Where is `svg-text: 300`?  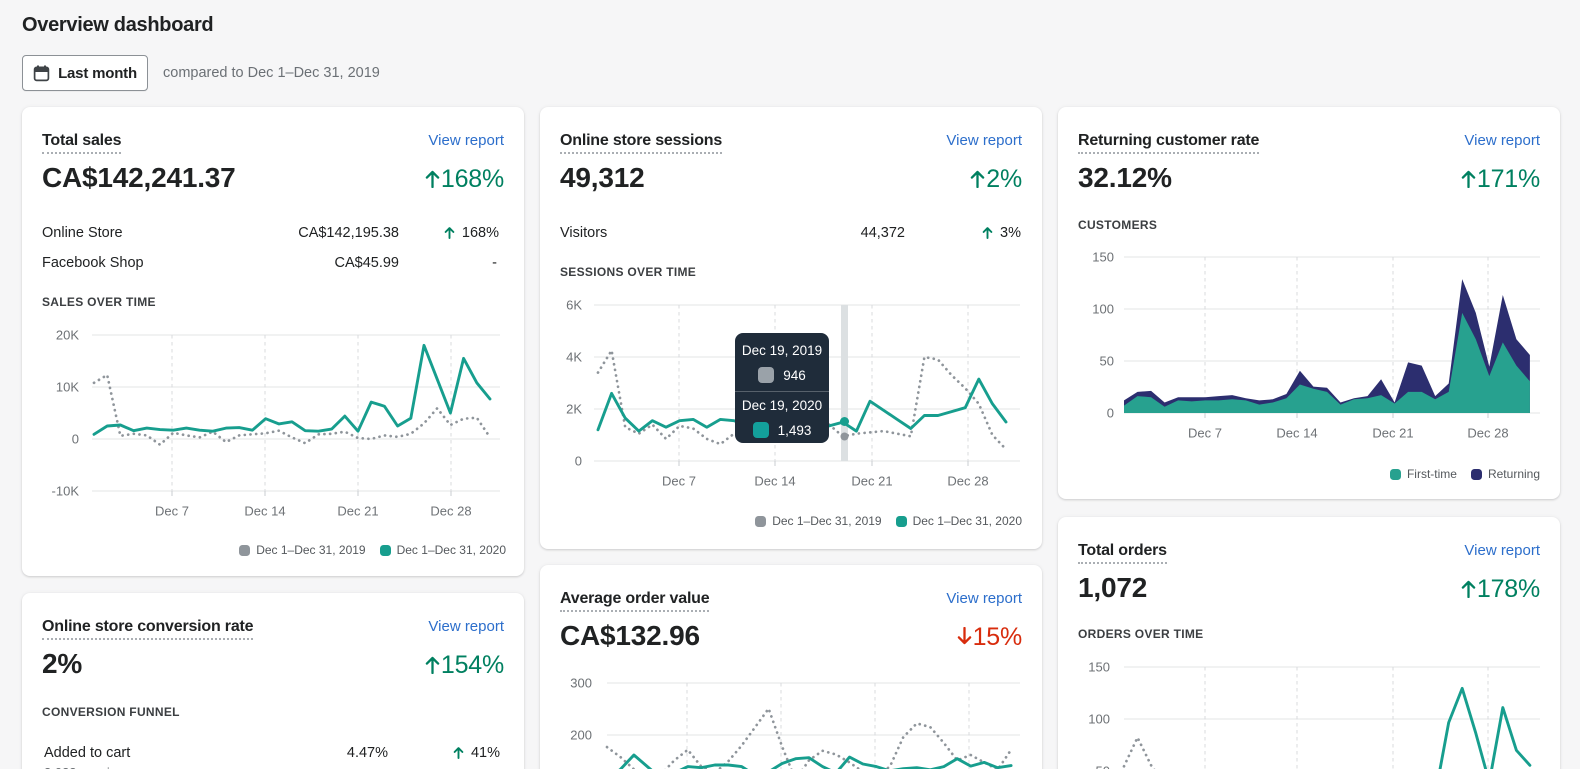 svg-text: 300 is located at coordinates (581, 683).